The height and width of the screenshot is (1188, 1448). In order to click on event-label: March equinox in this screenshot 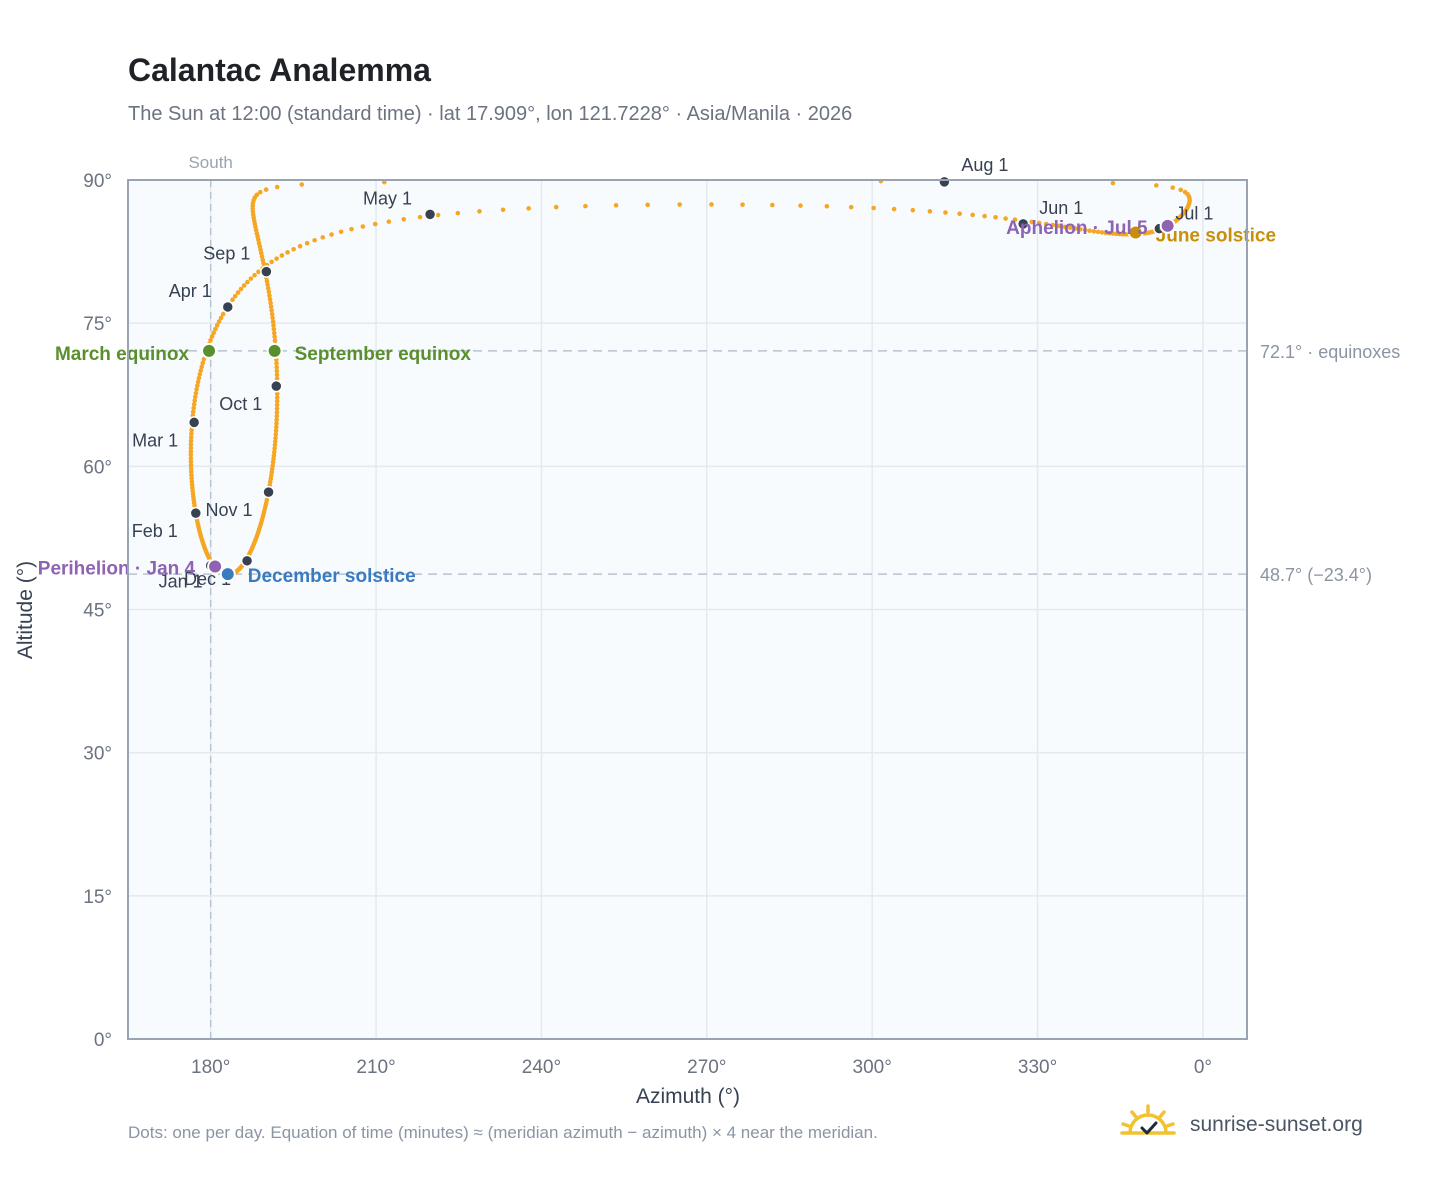, I will do `click(122, 354)`.